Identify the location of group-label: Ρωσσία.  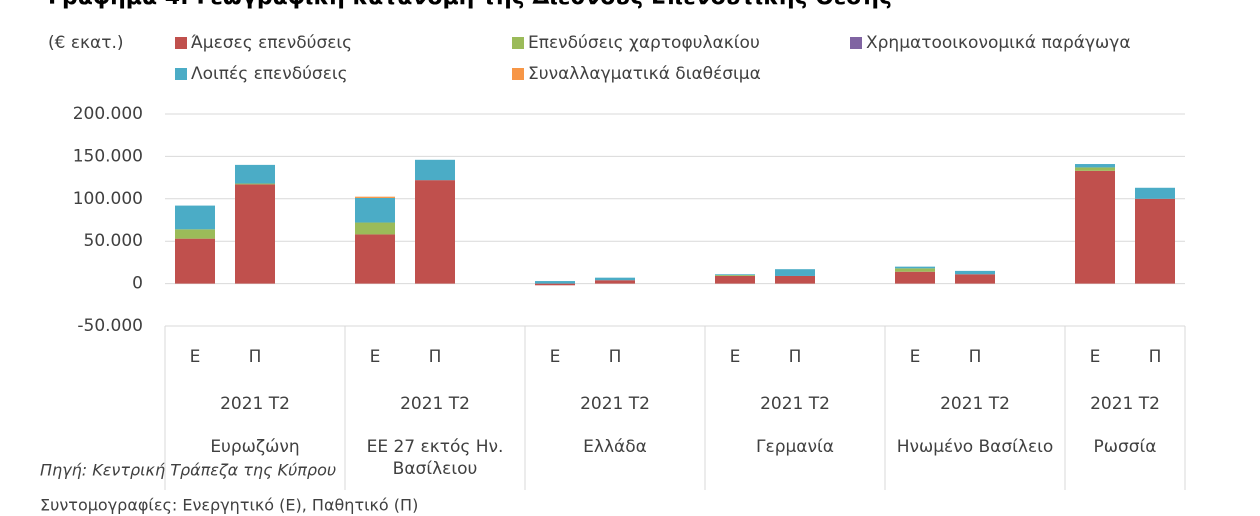
(1125, 447).